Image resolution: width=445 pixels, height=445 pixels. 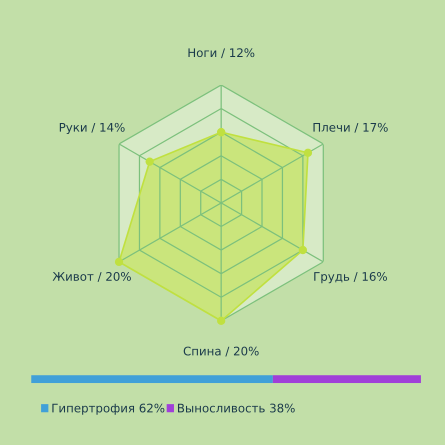 I want to click on legend-label: Гипертрофия 62%, so click(x=108, y=409).